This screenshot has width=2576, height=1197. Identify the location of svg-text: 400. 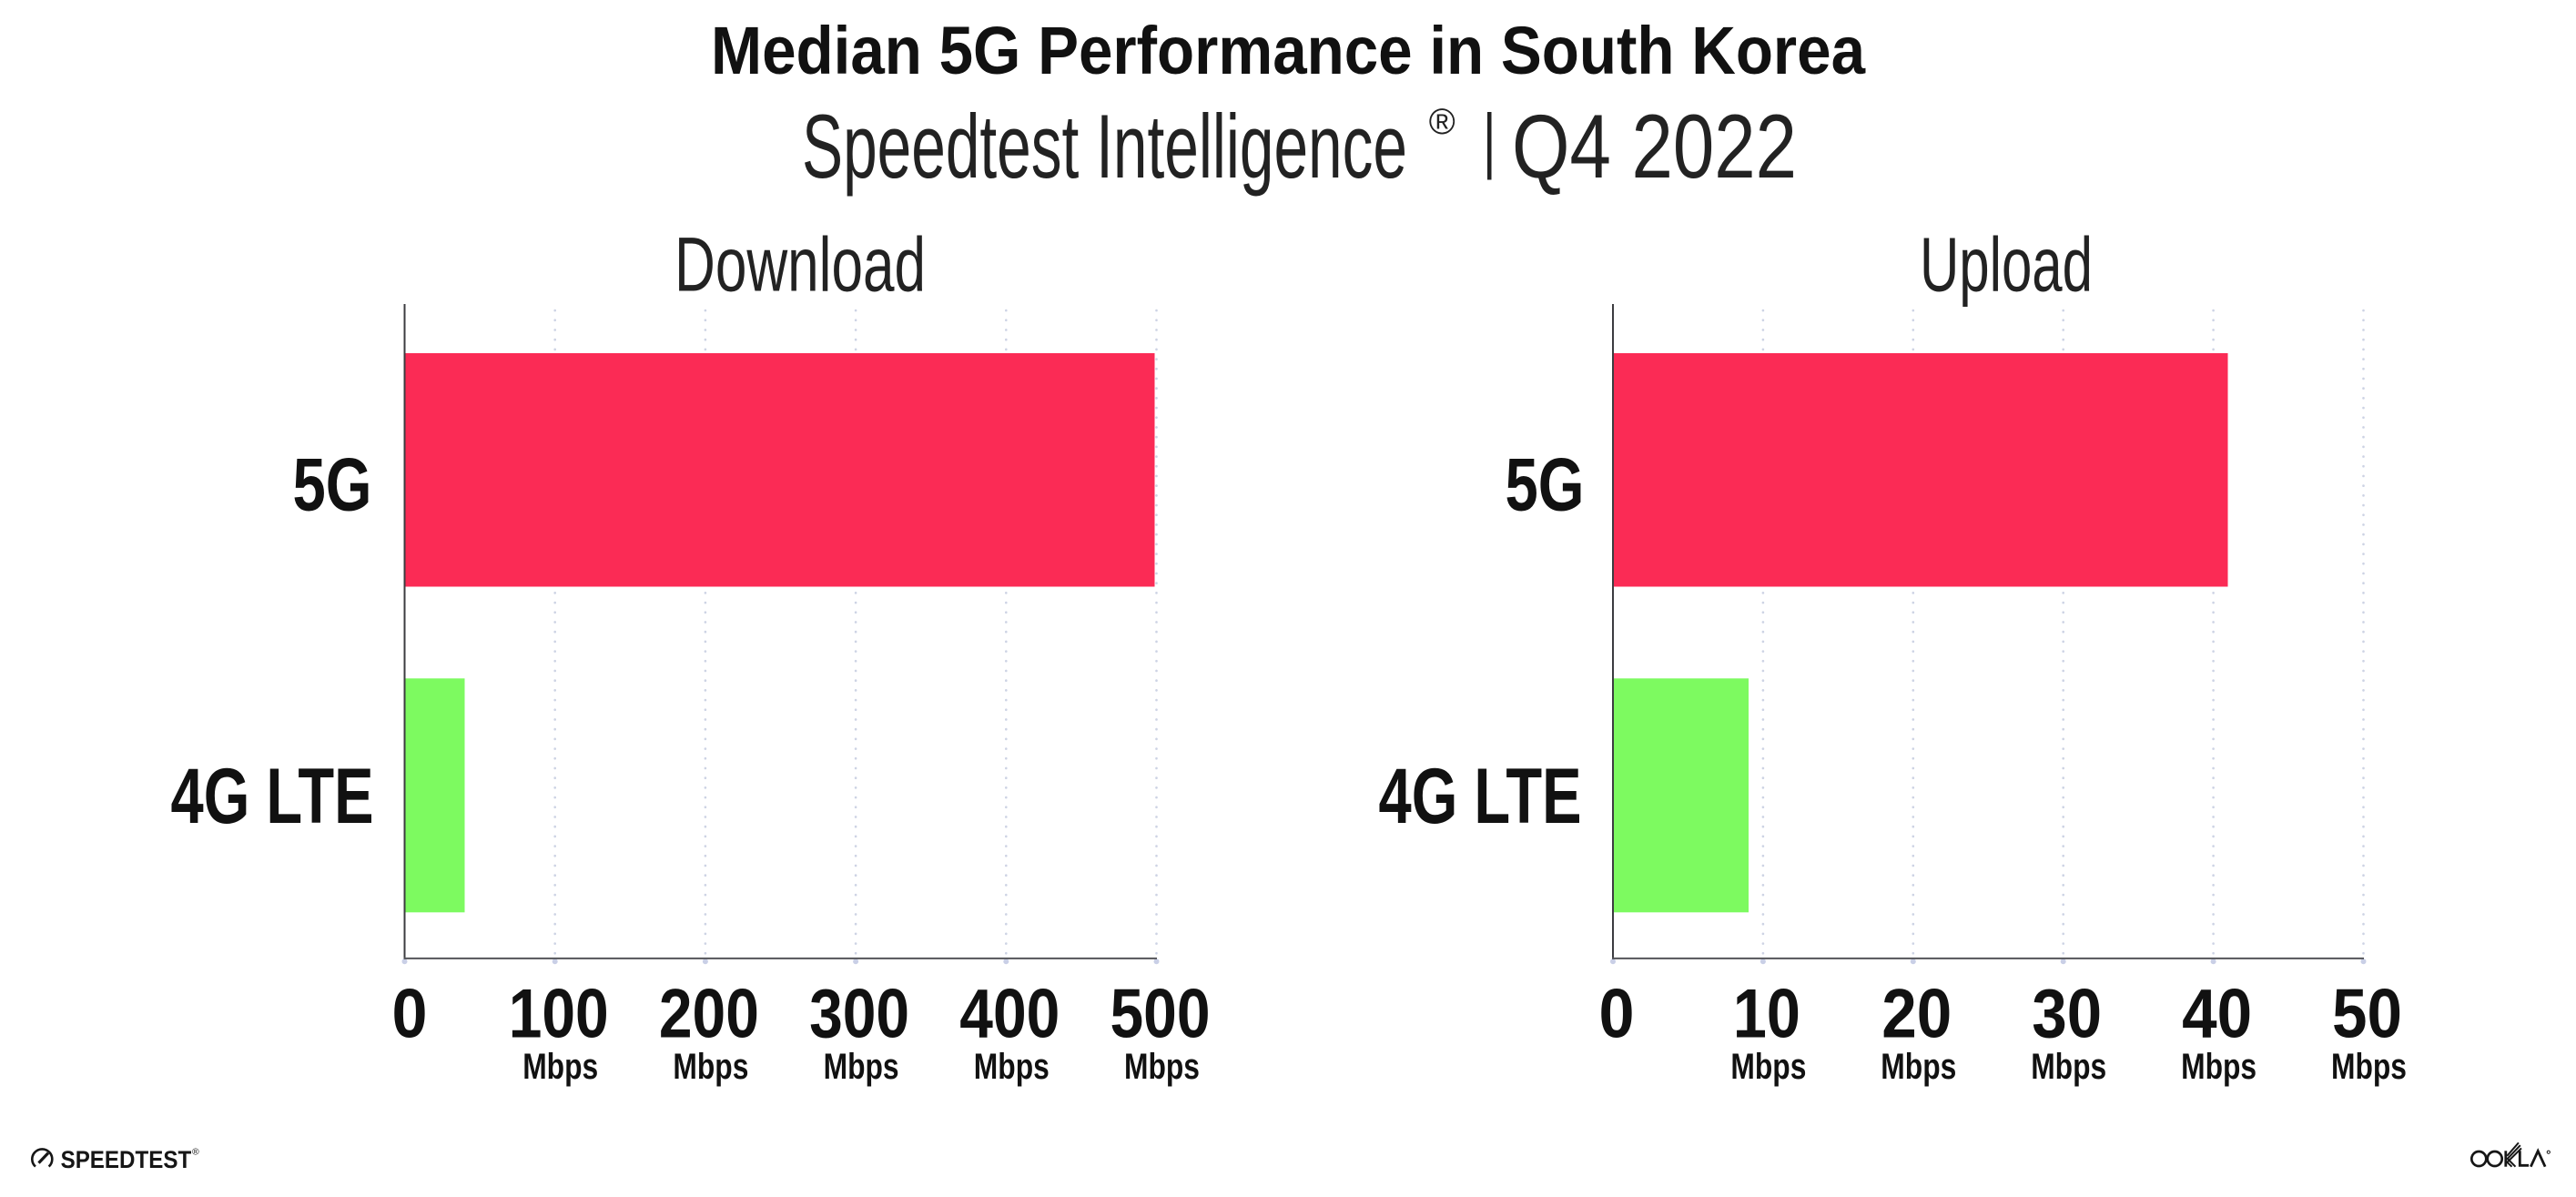
(1009, 1015).